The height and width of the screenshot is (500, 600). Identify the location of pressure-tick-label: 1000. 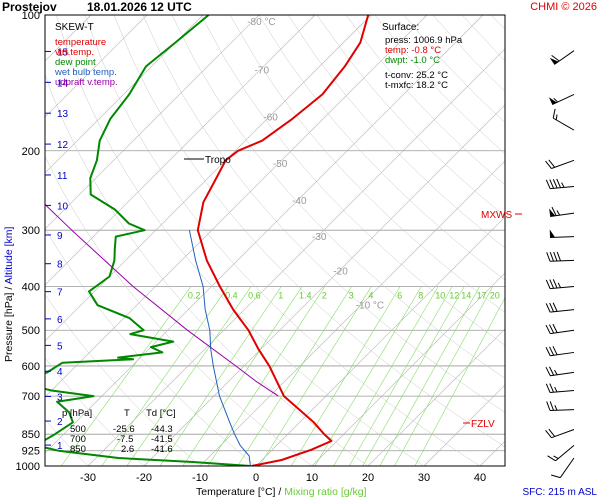
(28, 467).